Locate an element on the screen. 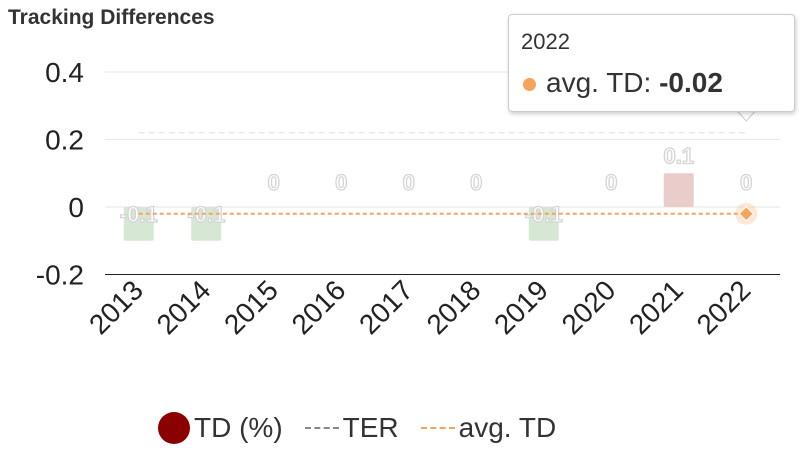  legend-item-avg-td: avg. TD is located at coordinates (488, 428).